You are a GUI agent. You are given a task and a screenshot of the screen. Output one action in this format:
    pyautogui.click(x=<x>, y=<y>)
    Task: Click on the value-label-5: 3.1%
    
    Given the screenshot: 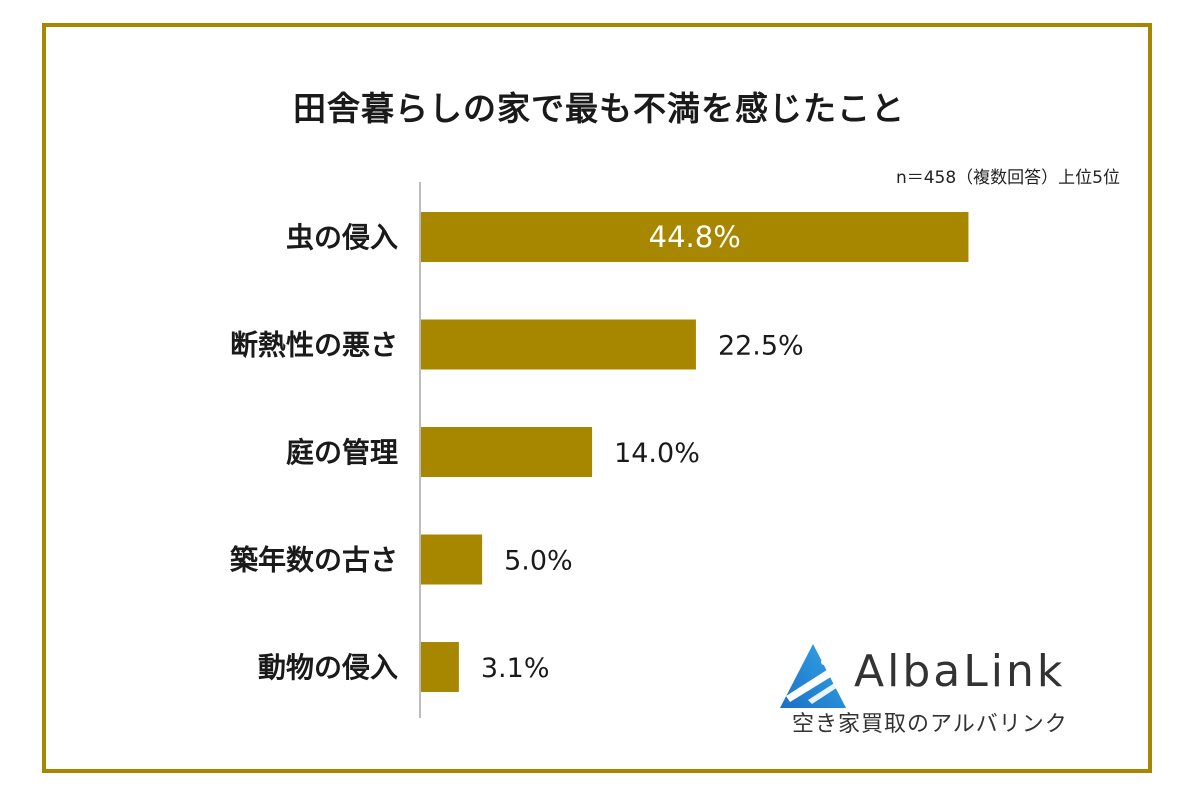 What is the action you would take?
    pyautogui.click(x=515, y=668)
    